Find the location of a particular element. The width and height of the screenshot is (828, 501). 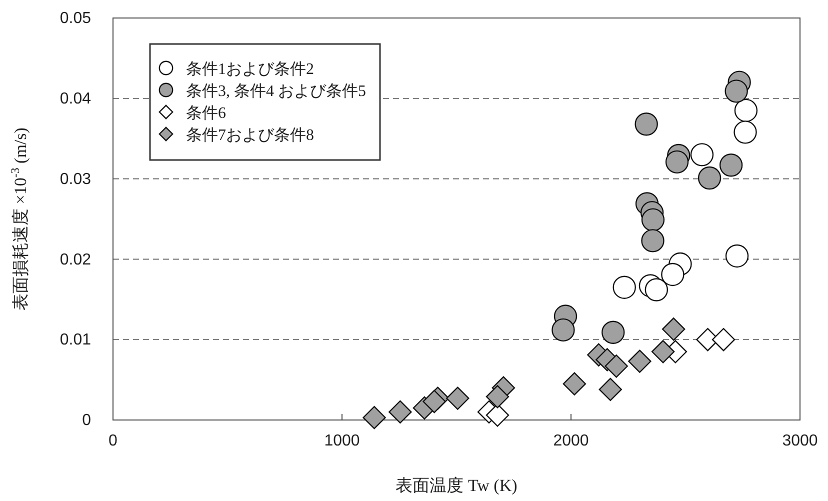

y-tick-label: 0.05 is located at coordinates (76, 19).